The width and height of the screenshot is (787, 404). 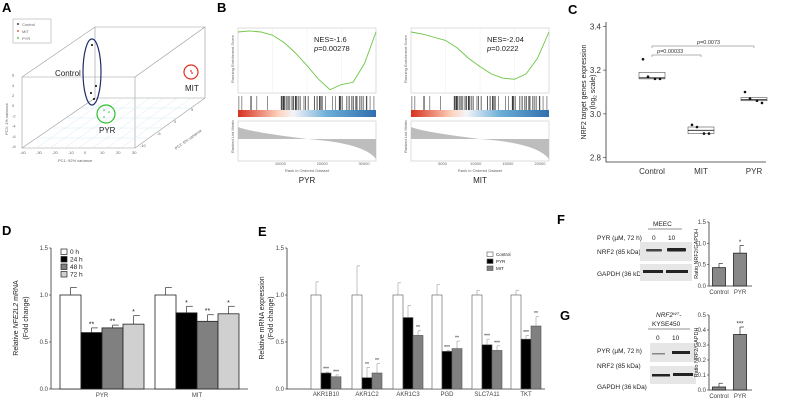 I want to click on y-tick-label: 2, so click(x=13, y=95).